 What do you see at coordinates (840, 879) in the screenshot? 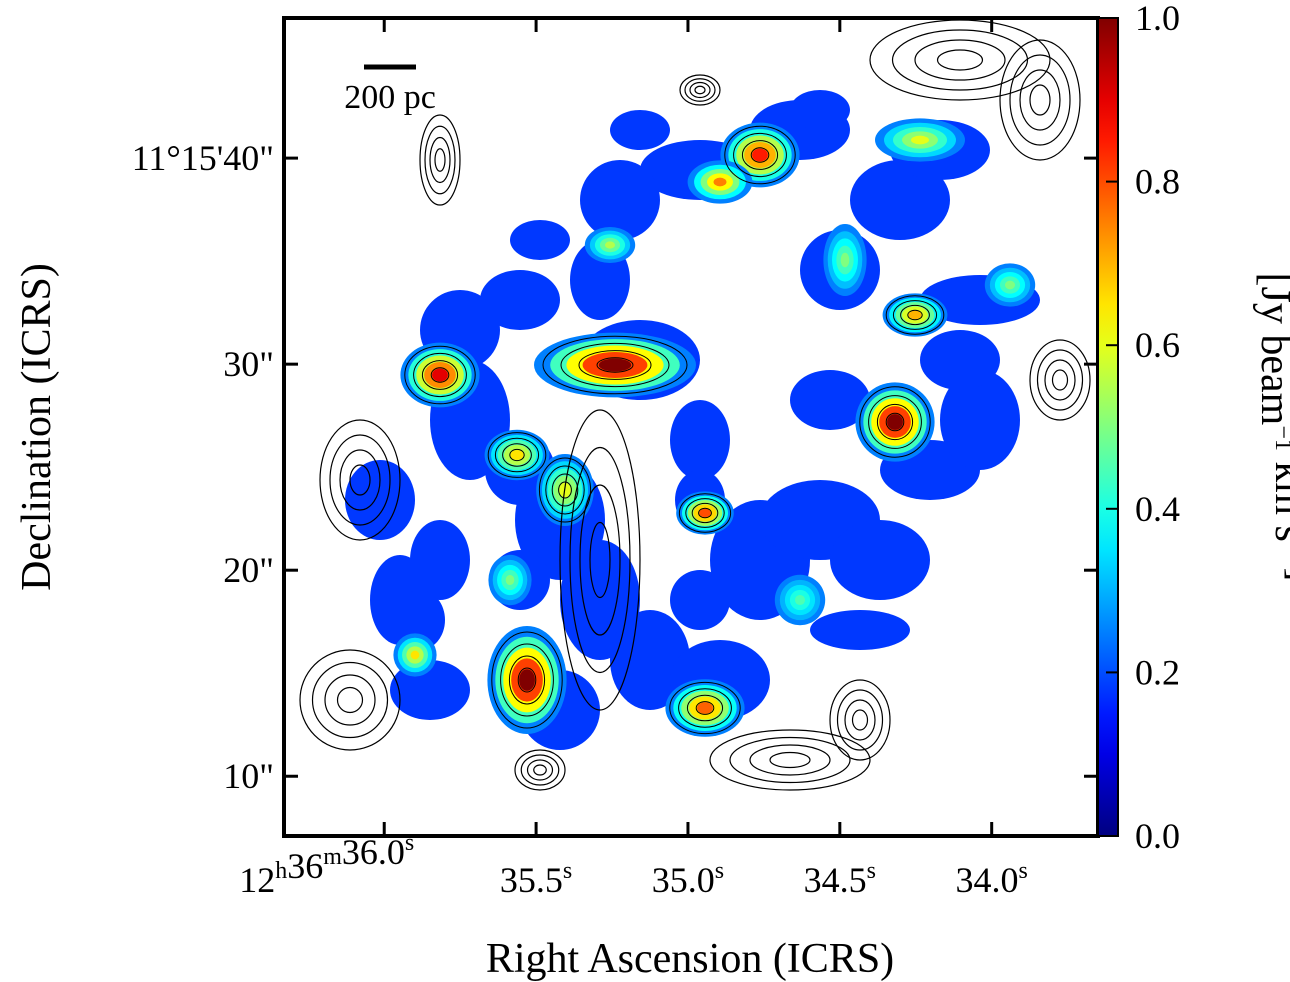
I see `x-tick-label: 34.5s` at bounding box center [840, 879].